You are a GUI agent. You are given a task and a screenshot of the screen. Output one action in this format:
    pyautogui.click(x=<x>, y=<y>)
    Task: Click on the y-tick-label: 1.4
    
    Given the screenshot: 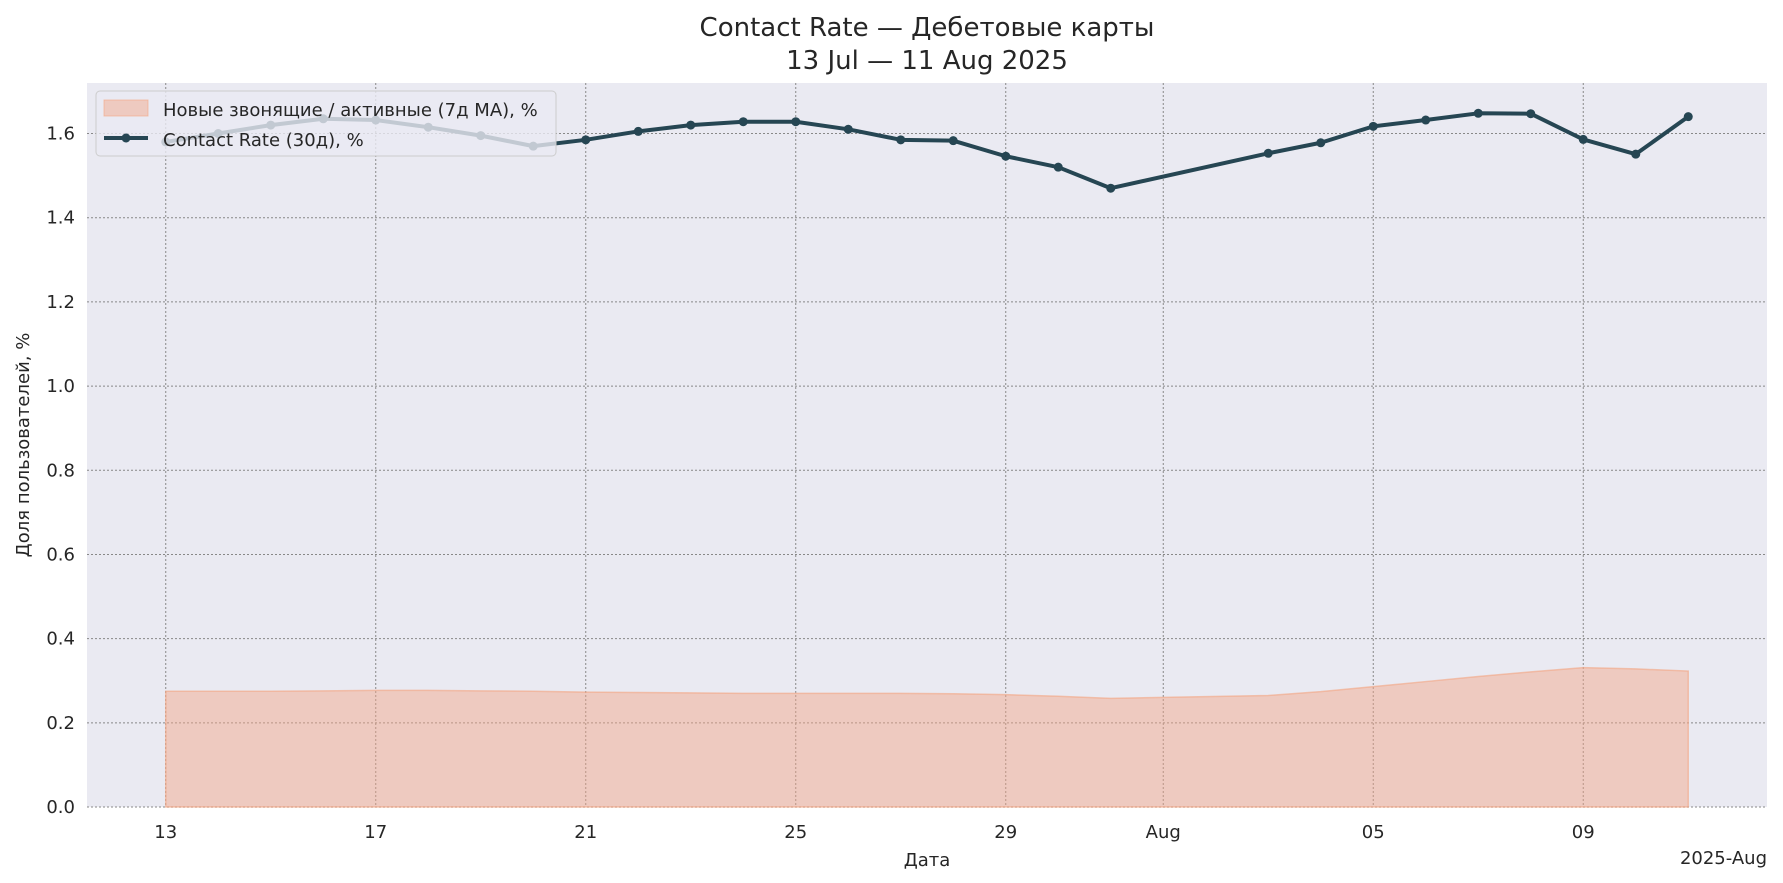 What is the action you would take?
    pyautogui.click(x=60, y=218)
    